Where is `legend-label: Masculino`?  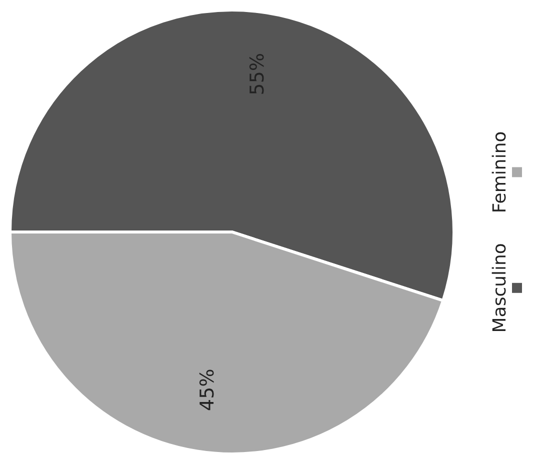
legend-label: Masculino is located at coordinates (499, 288).